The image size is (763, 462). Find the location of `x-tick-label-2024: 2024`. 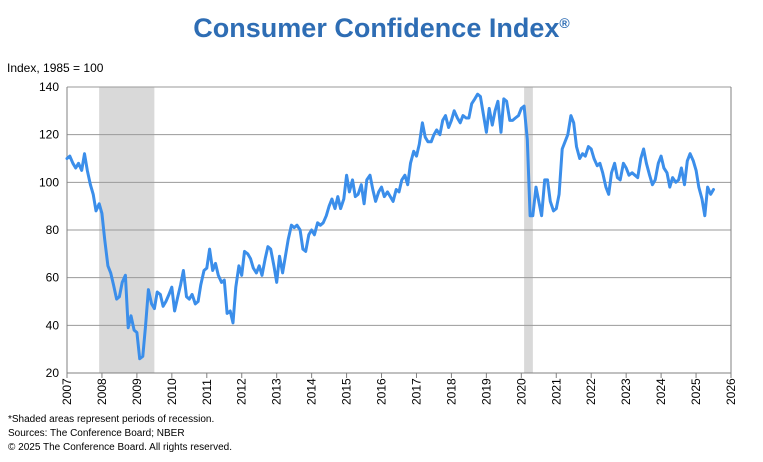

x-tick-label-2024: 2024 is located at coordinates (661, 391).